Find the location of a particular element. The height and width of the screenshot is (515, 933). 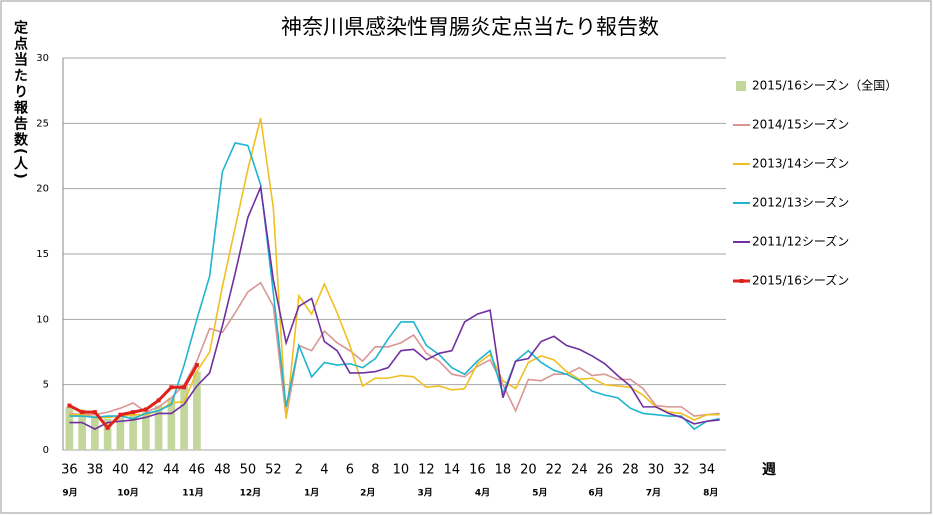

x-tick-label: 18 is located at coordinates (503, 470).